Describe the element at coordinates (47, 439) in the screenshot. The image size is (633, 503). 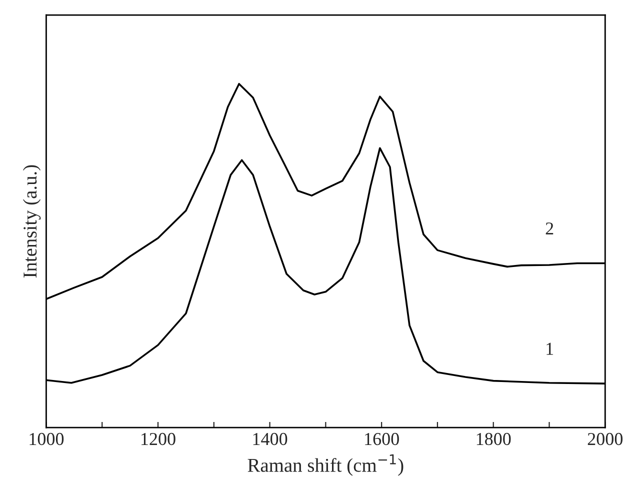
I see `x-tick-label: 1000` at that location.